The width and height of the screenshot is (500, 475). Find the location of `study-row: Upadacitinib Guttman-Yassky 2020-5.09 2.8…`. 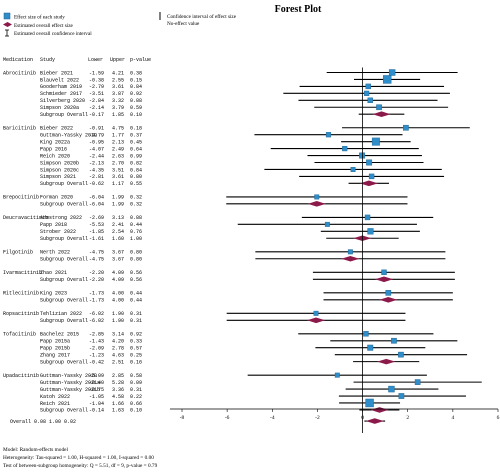

study-row: Upadacitinib Guttman-Yassky 2020-5.09 2.8… is located at coordinates (72, 376).